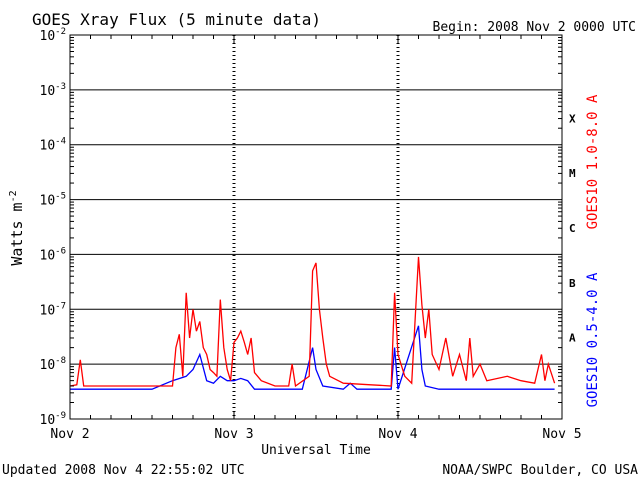 This screenshot has width=640, height=480. What do you see at coordinates (60, 32) in the screenshot?
I see `y-tick-exp: -2` at bounding box center [60, 32].